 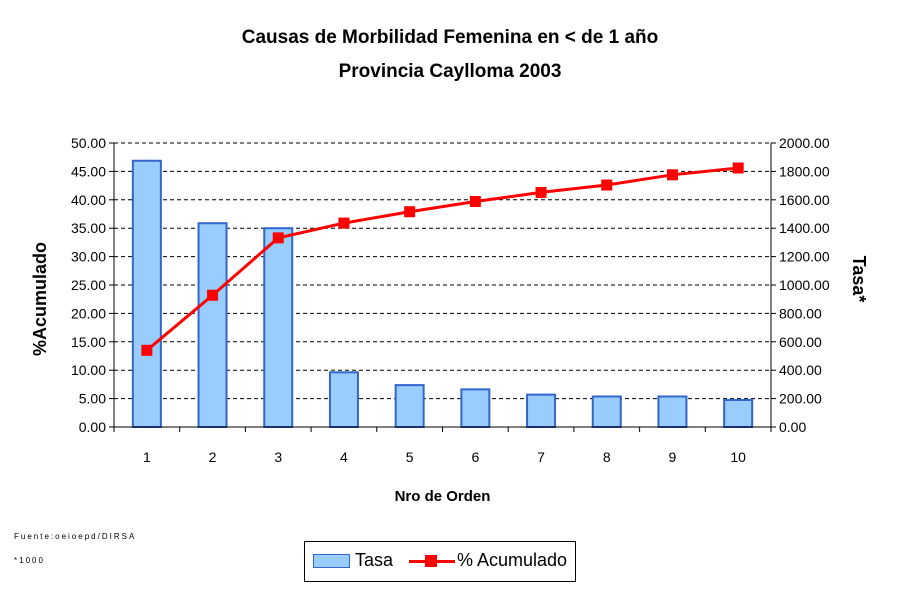 What do you see at coordinates (673, 457) in the screenshot?
I see `x-tick-label: 9` at bounding box center [673, 457].